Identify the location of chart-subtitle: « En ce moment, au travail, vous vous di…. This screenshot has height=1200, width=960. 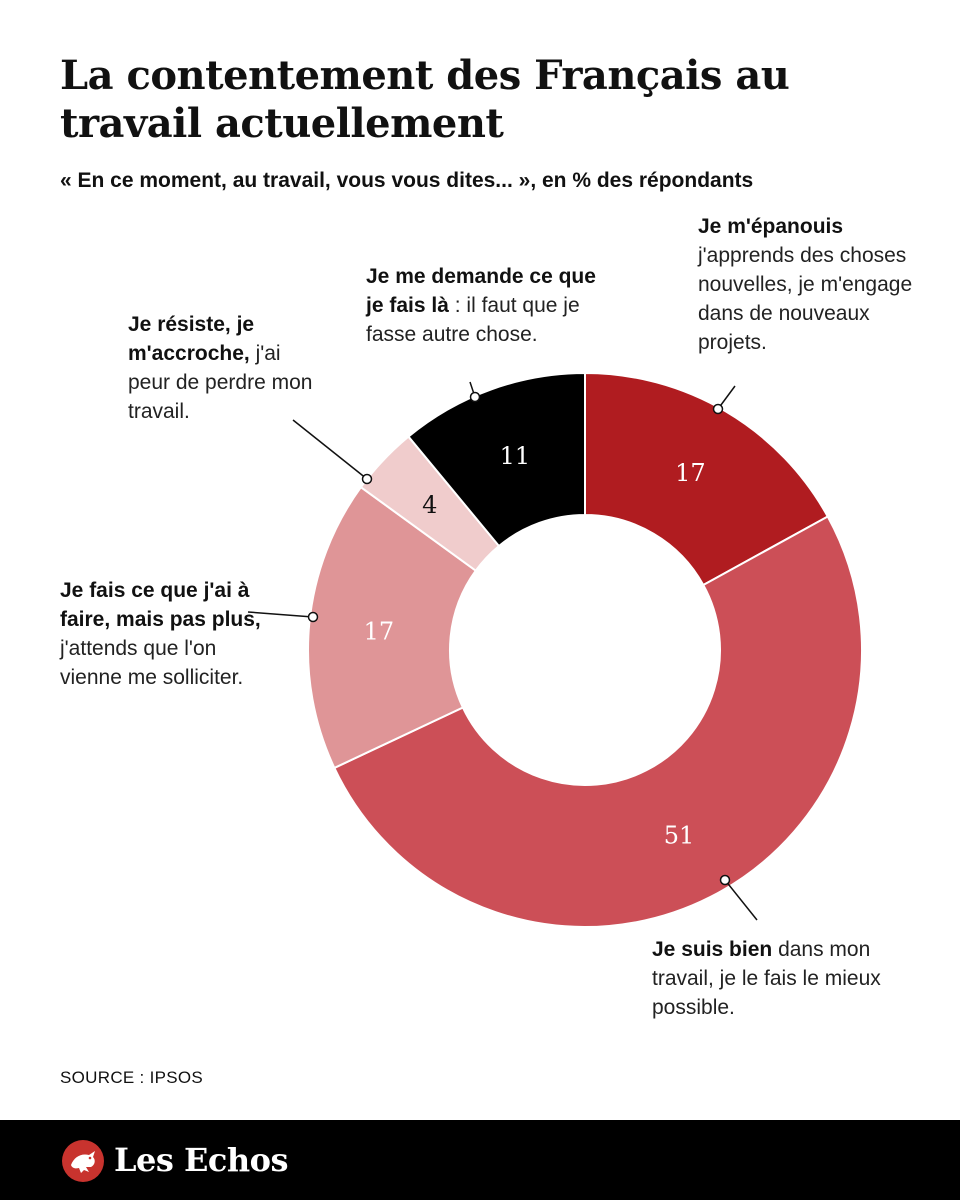
(407, 180).